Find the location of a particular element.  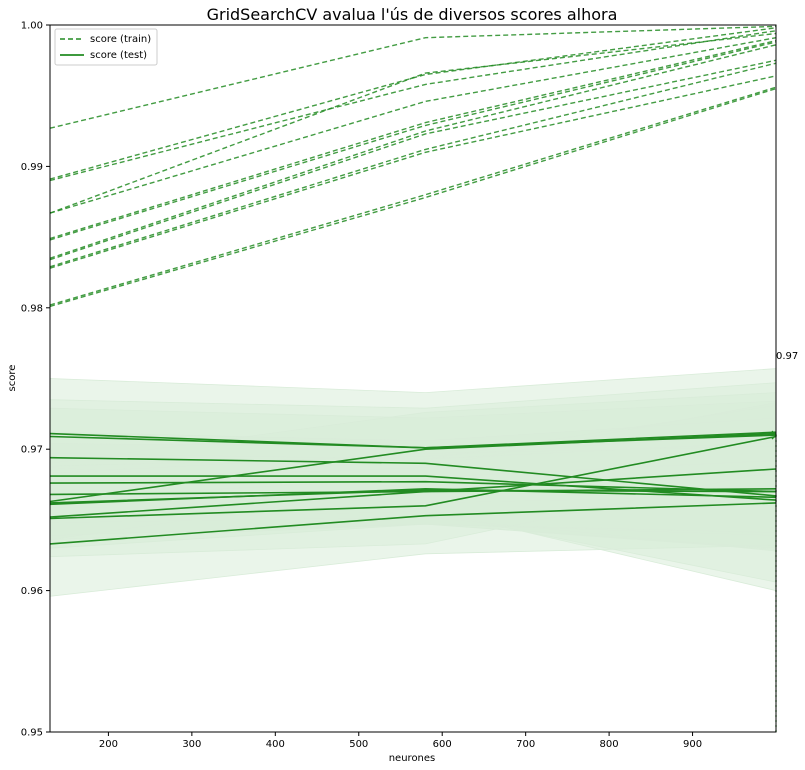

y-axis-label: score is located at coordinates (12, 378).